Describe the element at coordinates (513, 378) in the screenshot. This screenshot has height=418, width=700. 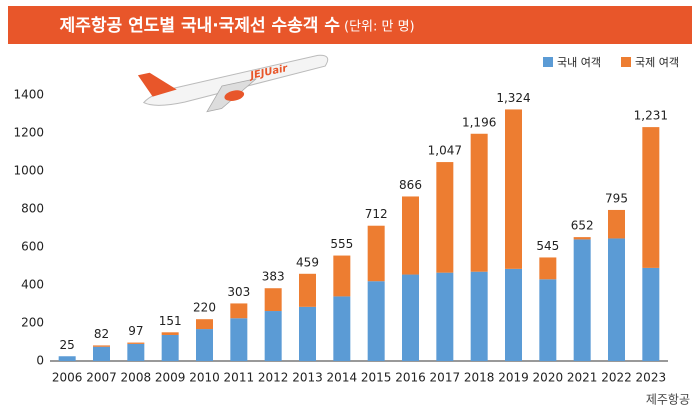
I see `x-tick-label: 2019` at that location.